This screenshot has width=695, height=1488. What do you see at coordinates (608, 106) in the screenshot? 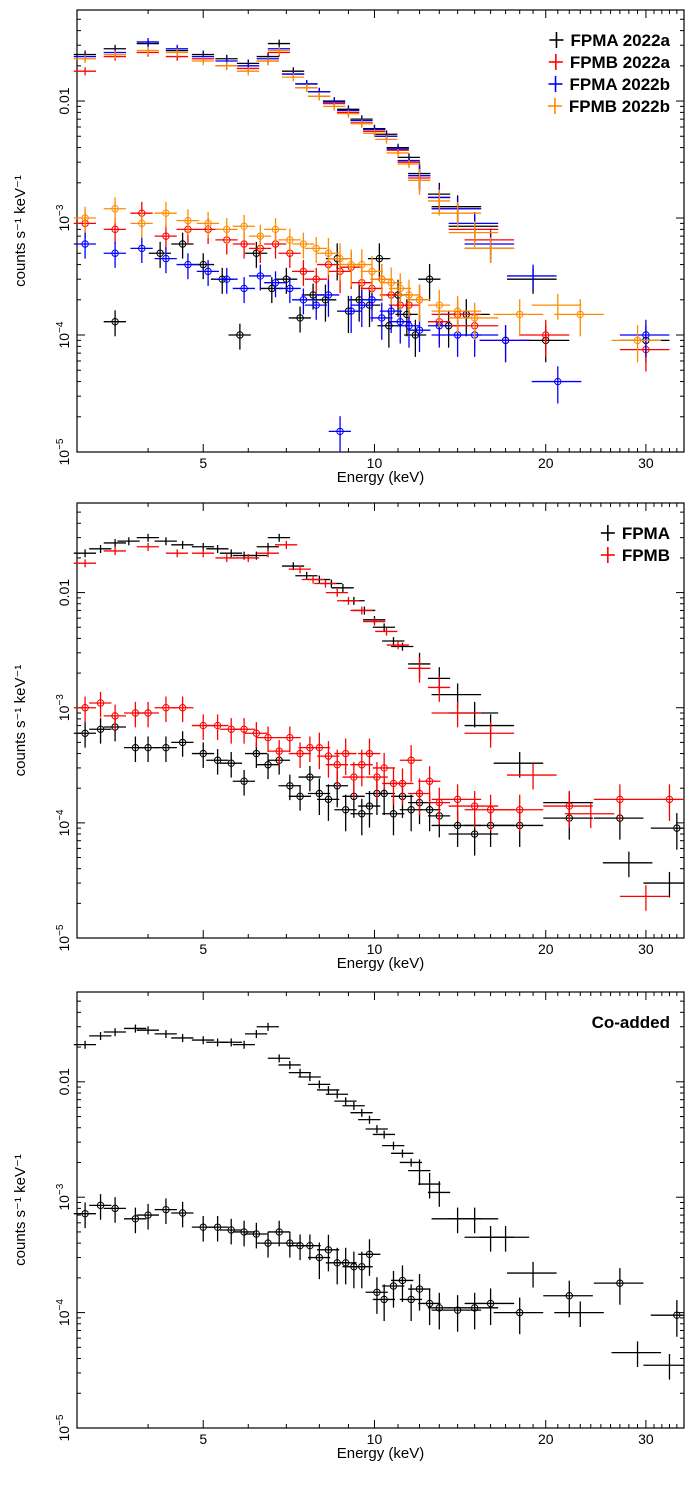
I see `legend-entry: FPMB 2022b` at bounding box center [608, 106].